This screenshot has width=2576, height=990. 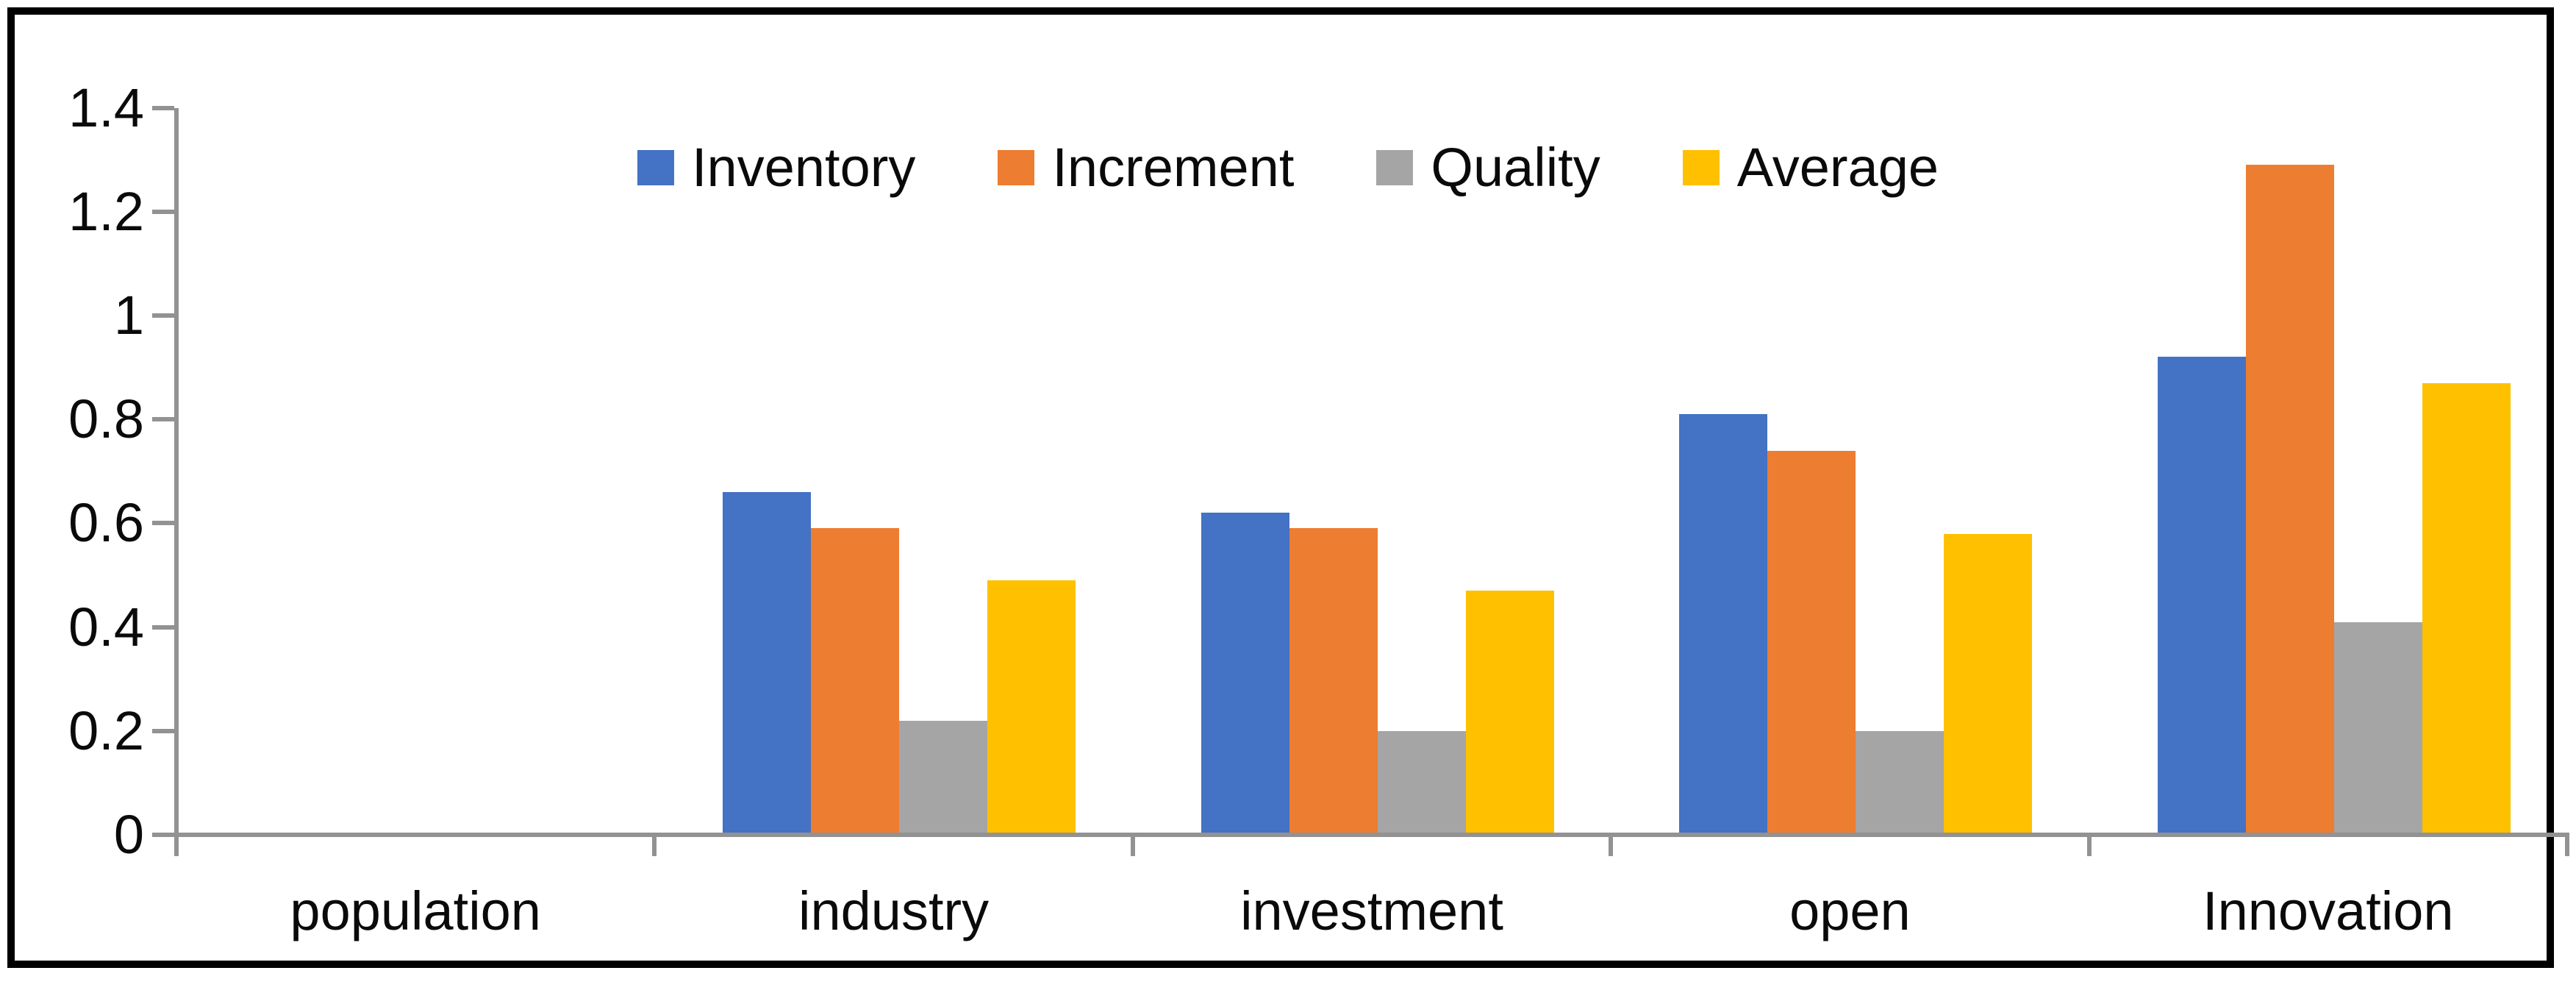 I want to click on bar-increment-innovation, so click(x=2290, y=499).